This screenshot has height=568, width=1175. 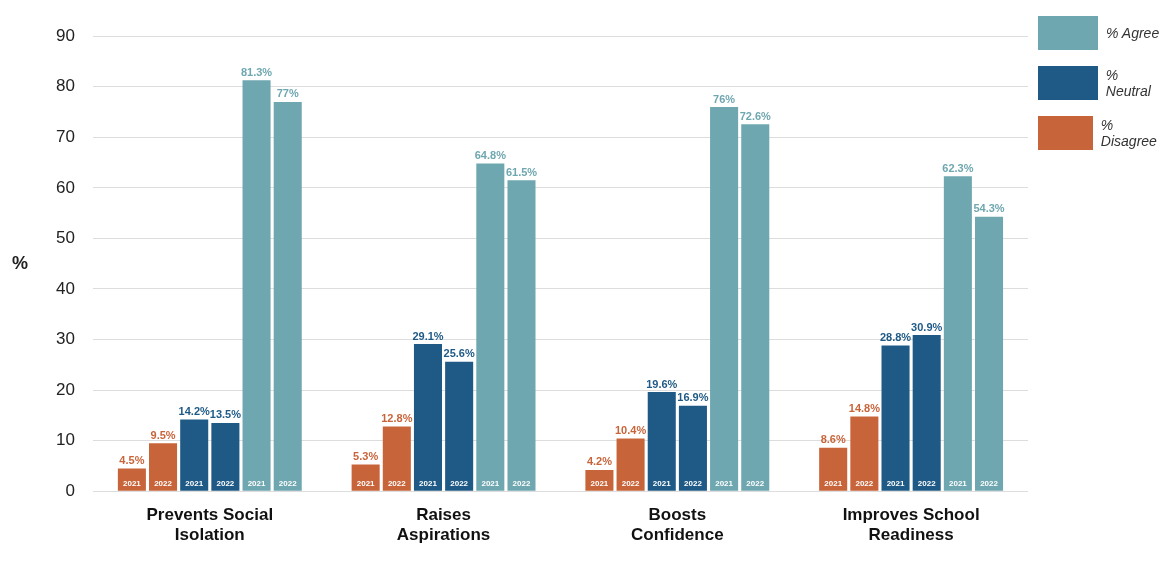 I want to click on annotation: 2022, so click(x=163, y=483).